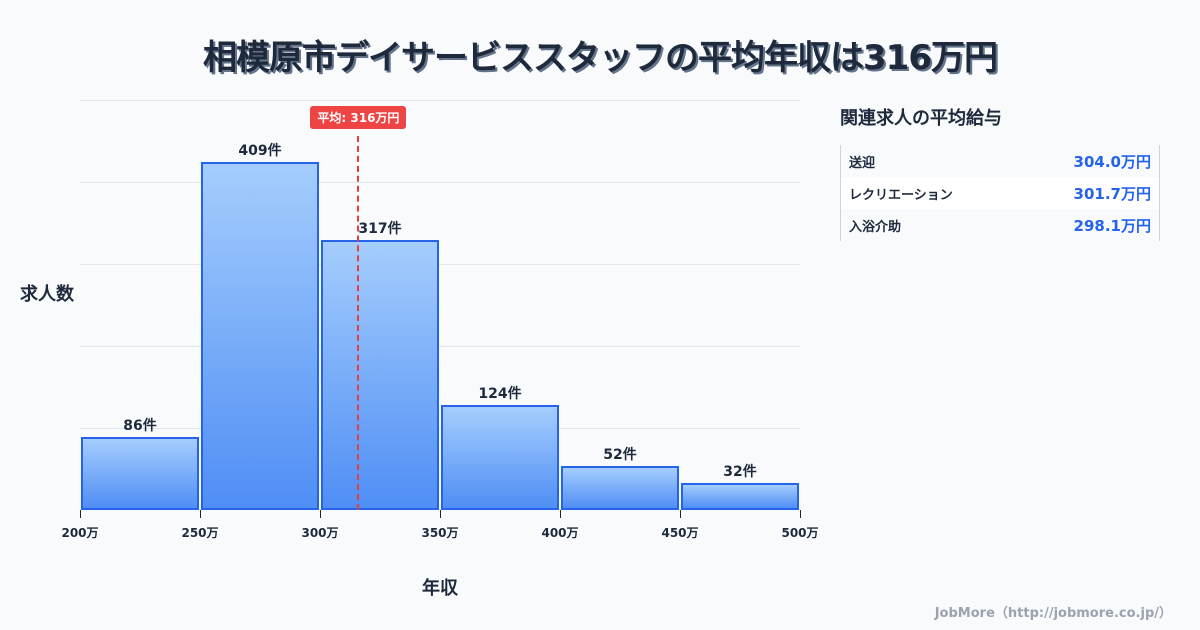 The height and width of the screenshot is (630, 1200). Describe the element at coordinates (358, 117) in the screenshot. I see `mean-badge: 平均: 316万円` at that location.